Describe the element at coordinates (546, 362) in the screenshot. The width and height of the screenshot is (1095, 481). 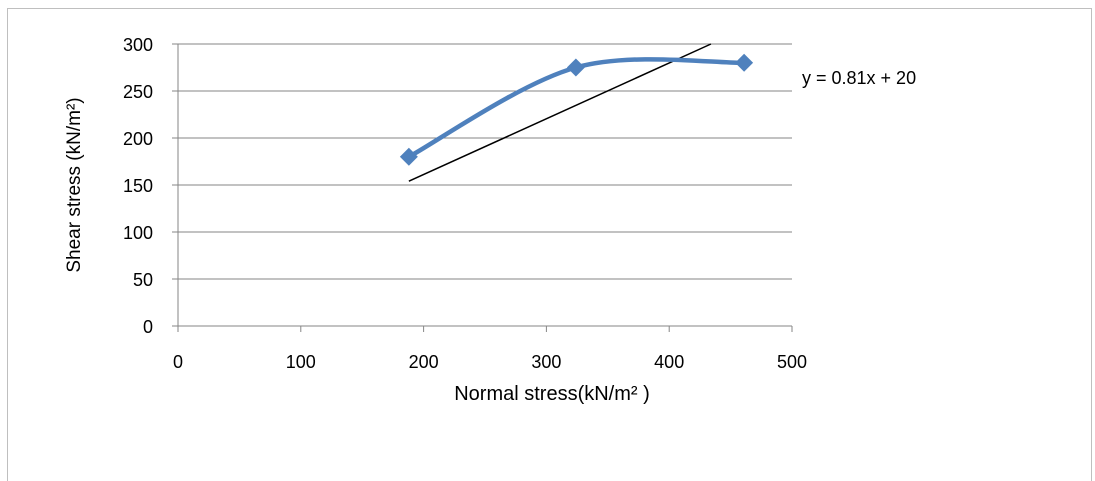
I see `x-tick-label: 300` at that location.